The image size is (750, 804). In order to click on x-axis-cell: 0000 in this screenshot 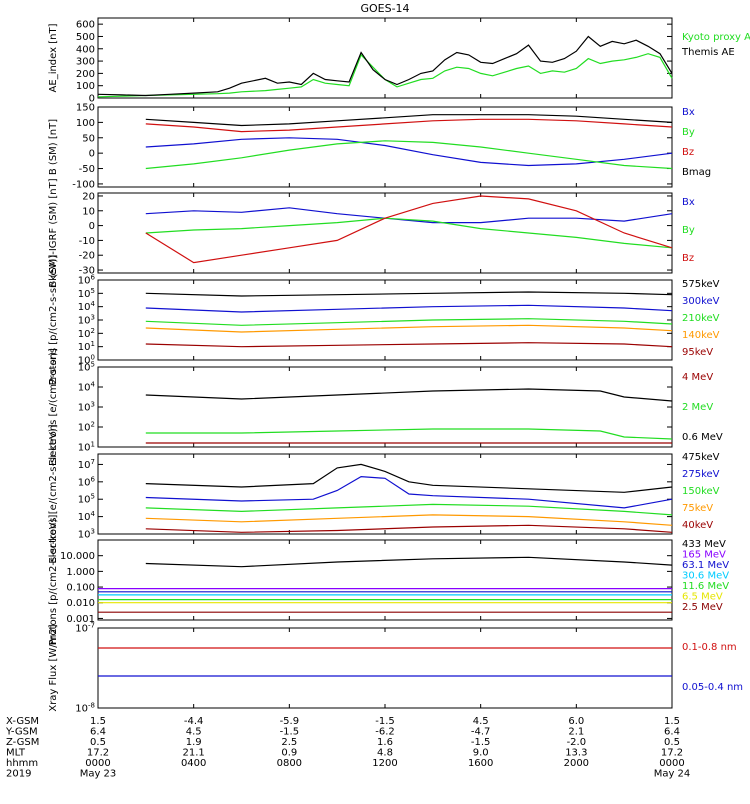, I will do `click(671, 763)`.